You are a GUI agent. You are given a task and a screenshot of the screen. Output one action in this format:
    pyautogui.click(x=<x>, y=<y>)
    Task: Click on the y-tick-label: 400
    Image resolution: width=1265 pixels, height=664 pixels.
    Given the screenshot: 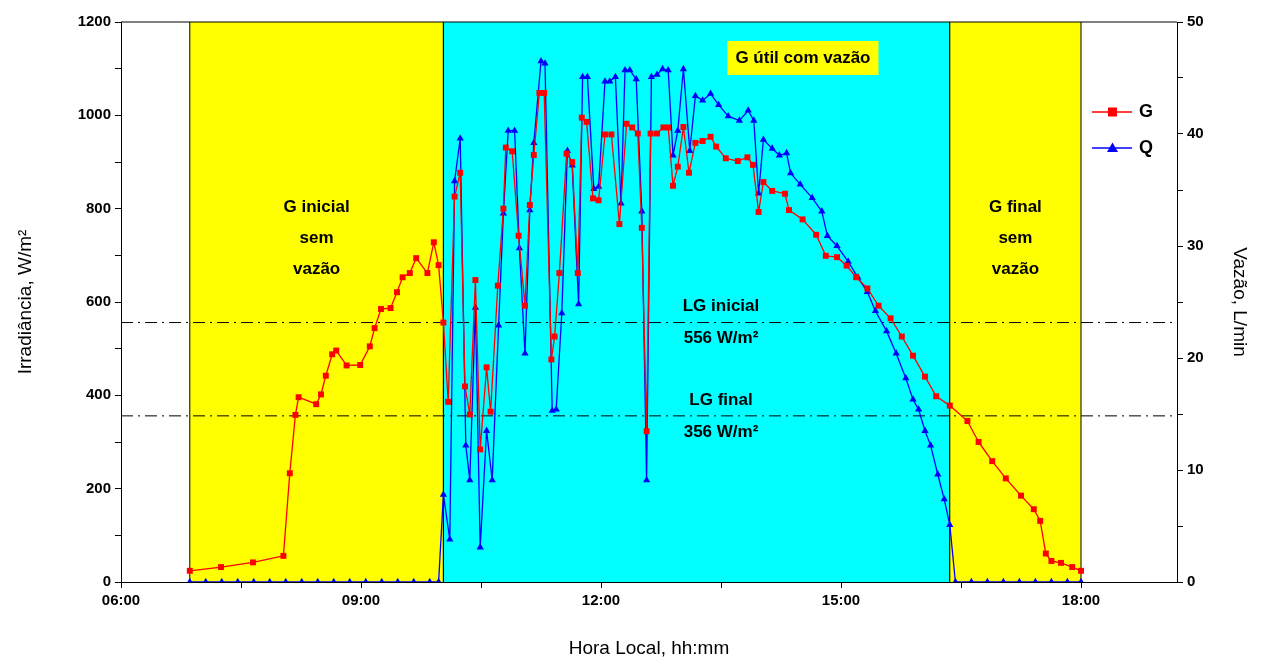 What is the action you would take?
    pyautogui.click(x=98, y=394)
    